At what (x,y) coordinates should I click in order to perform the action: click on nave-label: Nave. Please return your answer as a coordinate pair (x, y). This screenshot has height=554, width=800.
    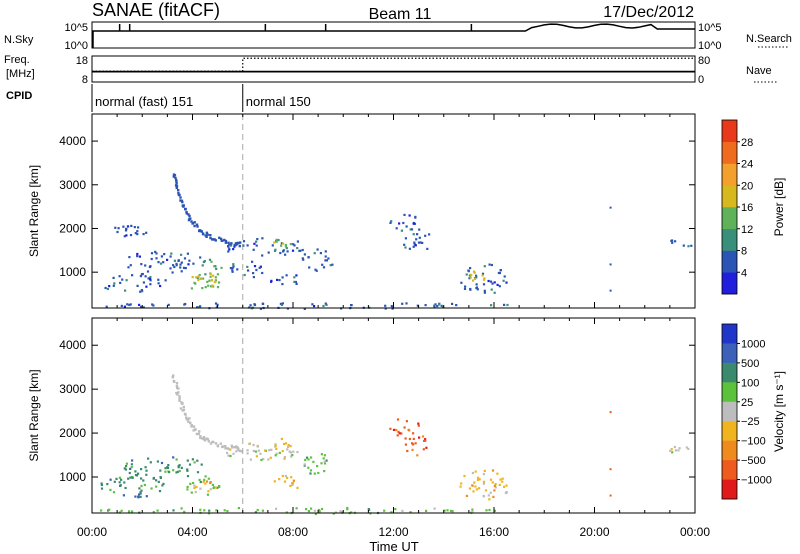
    Looking at the image, I should click on (759, 71).